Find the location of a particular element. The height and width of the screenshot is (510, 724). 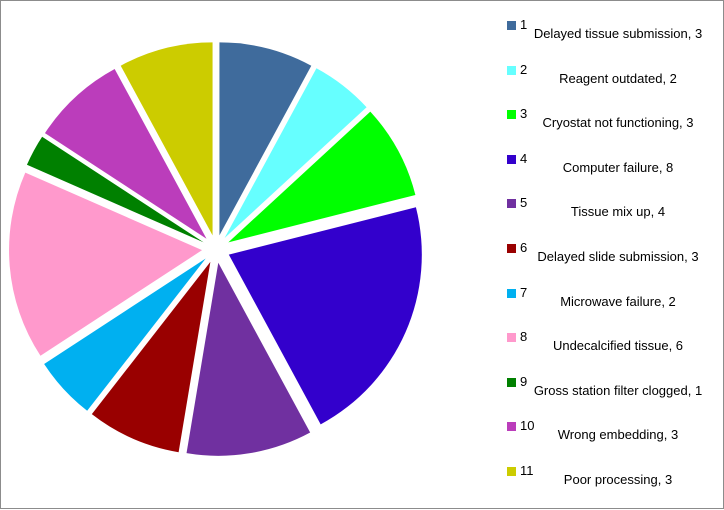

legend-number: 2 is located at coordinates (524, 69).